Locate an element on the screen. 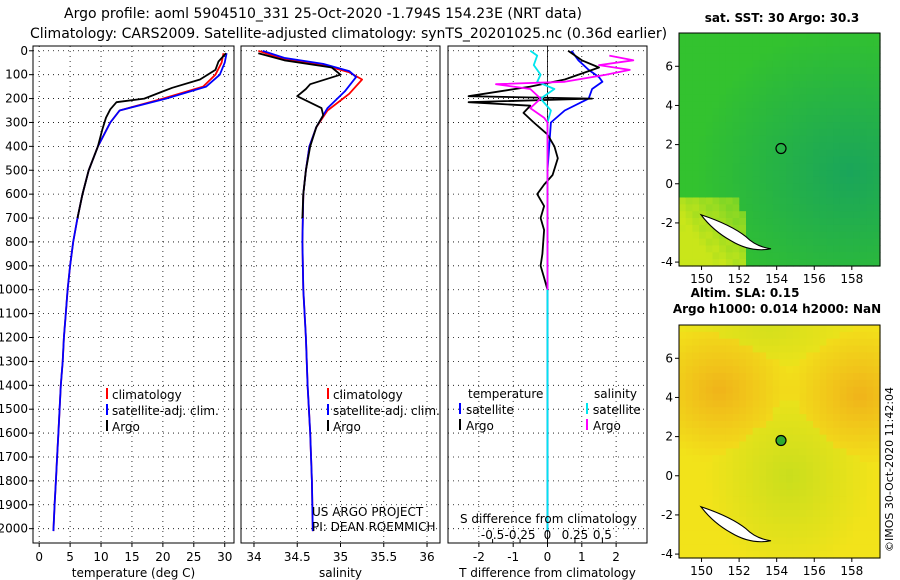 The height and width of the screenshot is (580, 900). x-tick-label: 154 is located at coordinates (776, 571).